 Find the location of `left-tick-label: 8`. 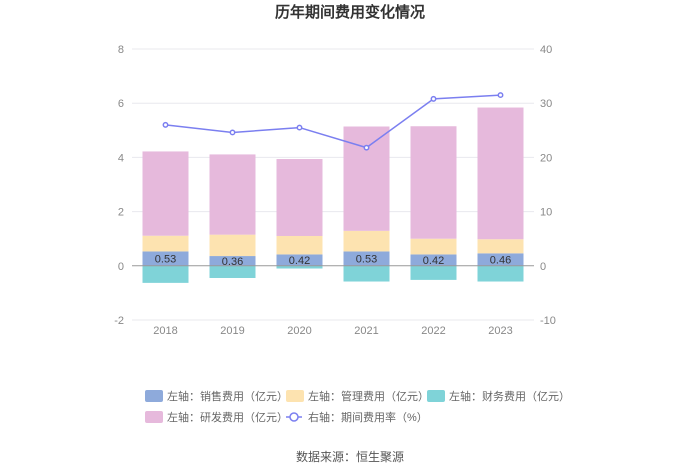

left-tick-label: 8 is located at coordinates (121, 50).